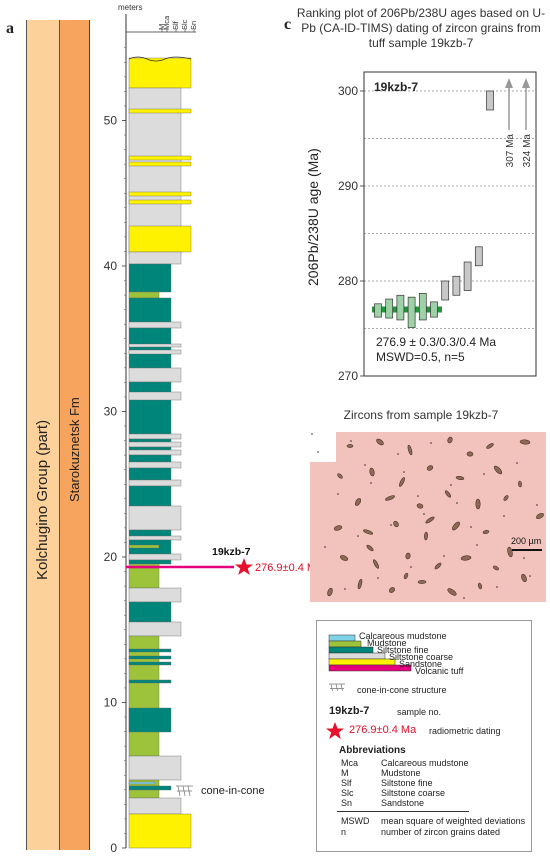 The height and width of the screenshot is (858, 550). I want to click on abbrev-desc: Siltstone fine, so click(407, 783).